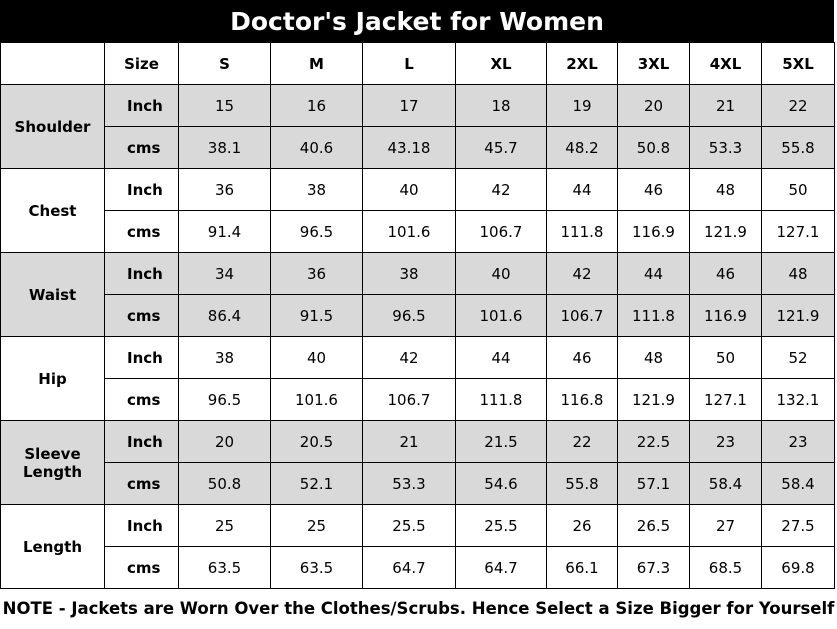 The height and width of the screenshot is (629, 837). What do you see at coordinates (798, 63) in the screenshot?
I see `size-header: 5XL` at bounding box center [798, 63].